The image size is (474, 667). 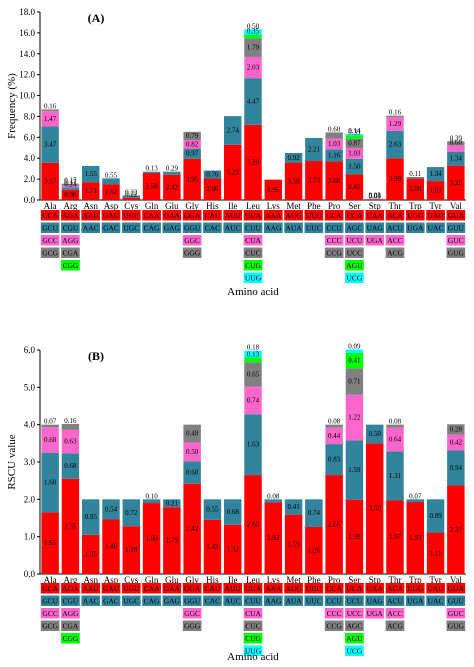 What do you see at coordinates (456, 443) in the screenshot?
I see `data-label: 0.42` at bounding box center [456, 443].